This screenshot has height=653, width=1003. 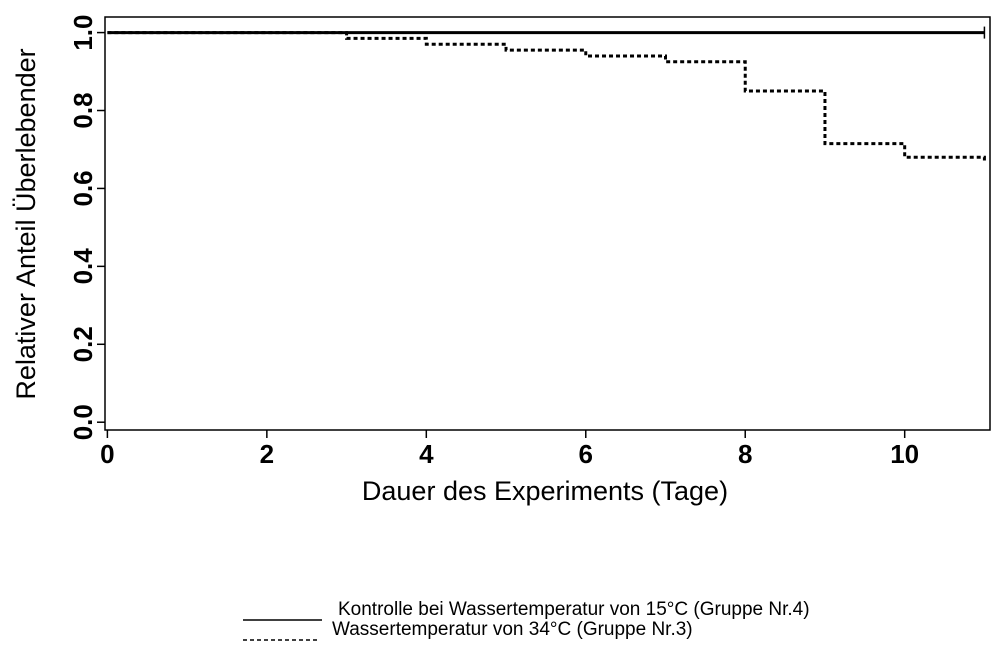 What do you see at coordinates (586, 454) in the screenshot?
I see `x-tick-label: 6` at bounding box center [586, 454].